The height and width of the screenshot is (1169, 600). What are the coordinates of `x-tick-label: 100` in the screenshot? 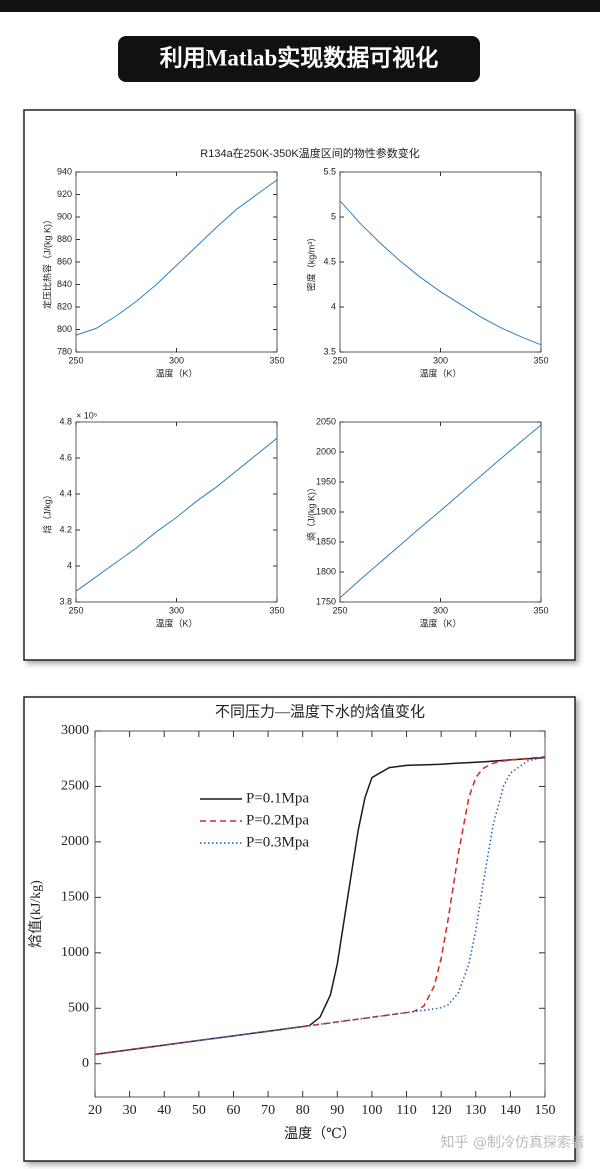 It's located at (371, 1110).